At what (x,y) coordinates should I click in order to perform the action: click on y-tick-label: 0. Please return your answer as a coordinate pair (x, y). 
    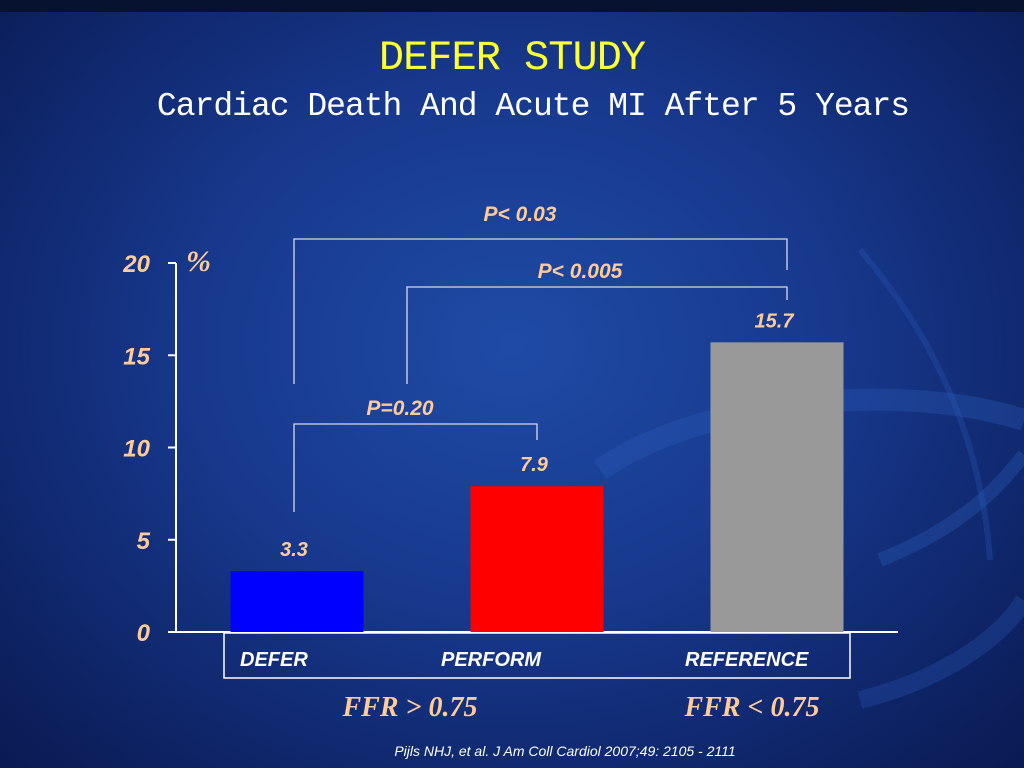
    Looking at the image, I should click on (144, 633).